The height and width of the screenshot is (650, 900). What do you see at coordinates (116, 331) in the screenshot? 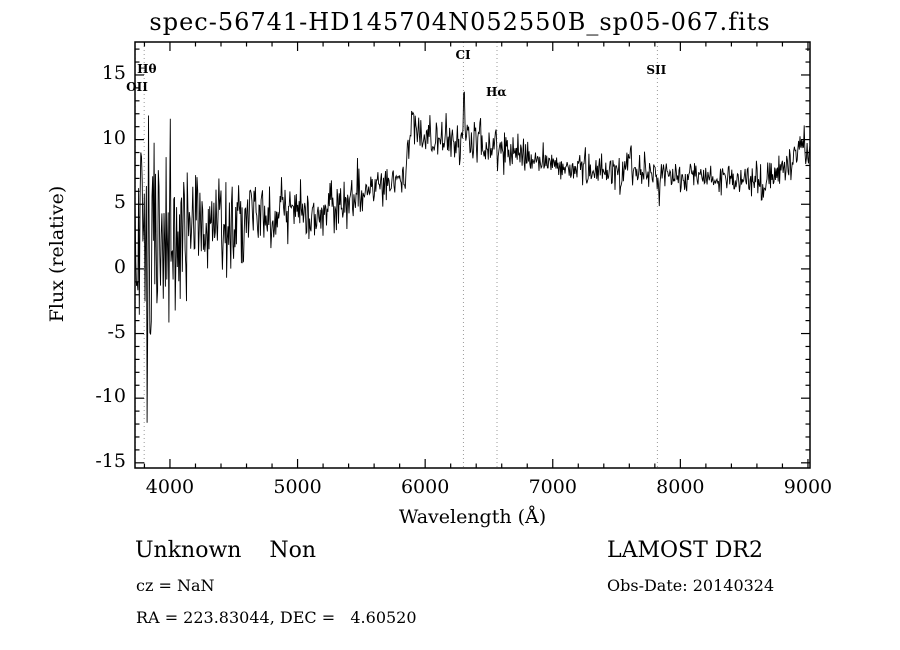
I see `y-tick-label: -5` at bounding box center [116, 331].